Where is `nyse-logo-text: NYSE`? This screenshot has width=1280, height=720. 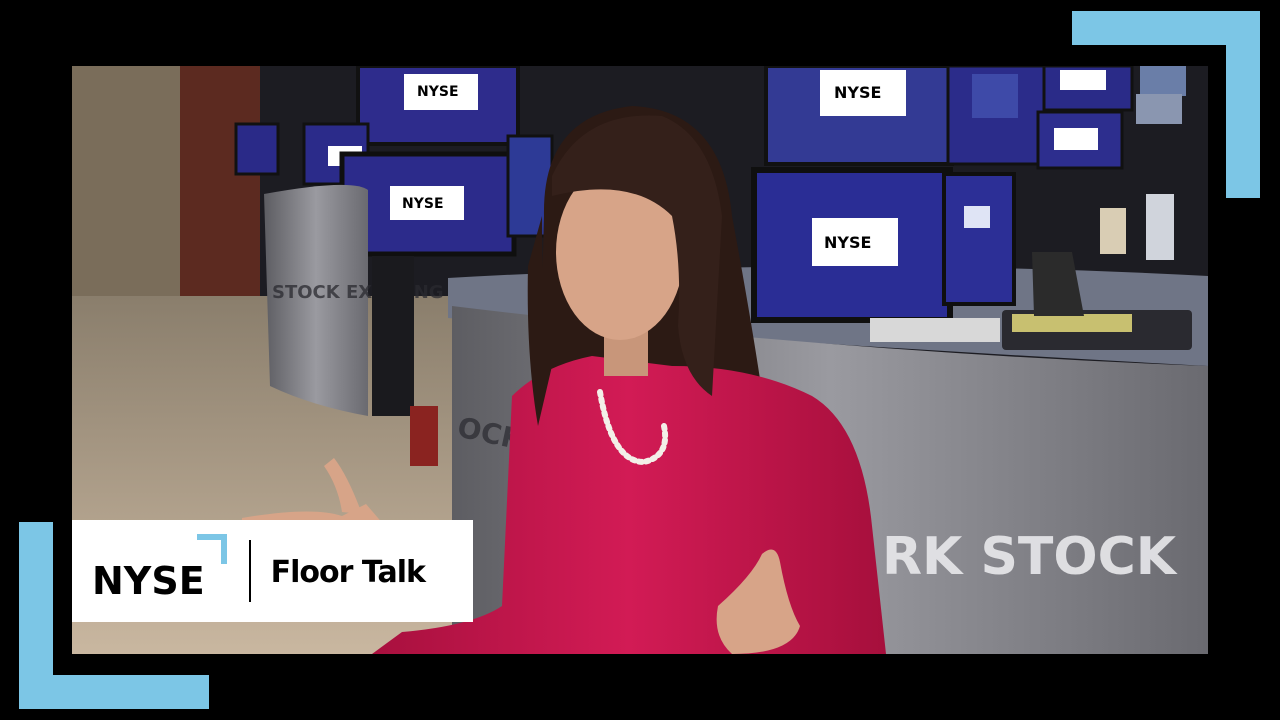
nyse-logo-text: NYSE is located at coordinates (148, 581).